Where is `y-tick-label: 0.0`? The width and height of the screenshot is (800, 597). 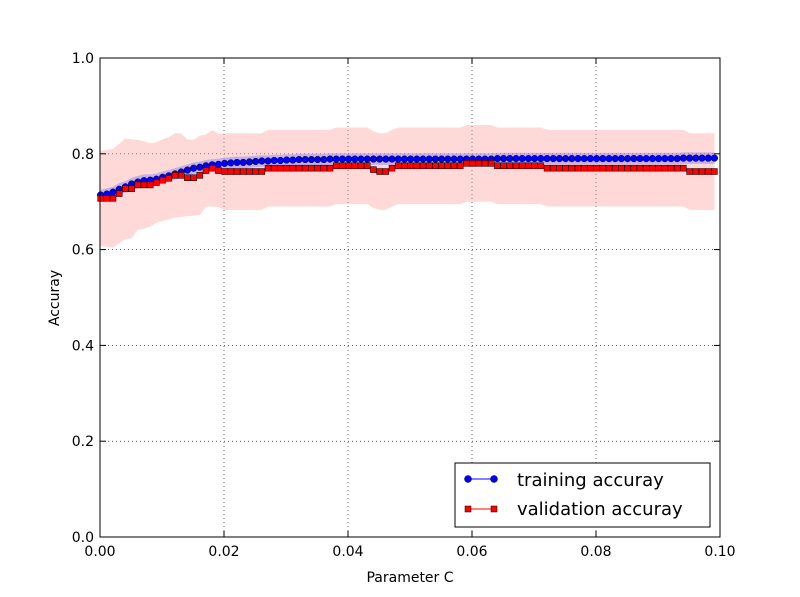
y-tick-label: 0.0 is located at coordinates (83, 538).